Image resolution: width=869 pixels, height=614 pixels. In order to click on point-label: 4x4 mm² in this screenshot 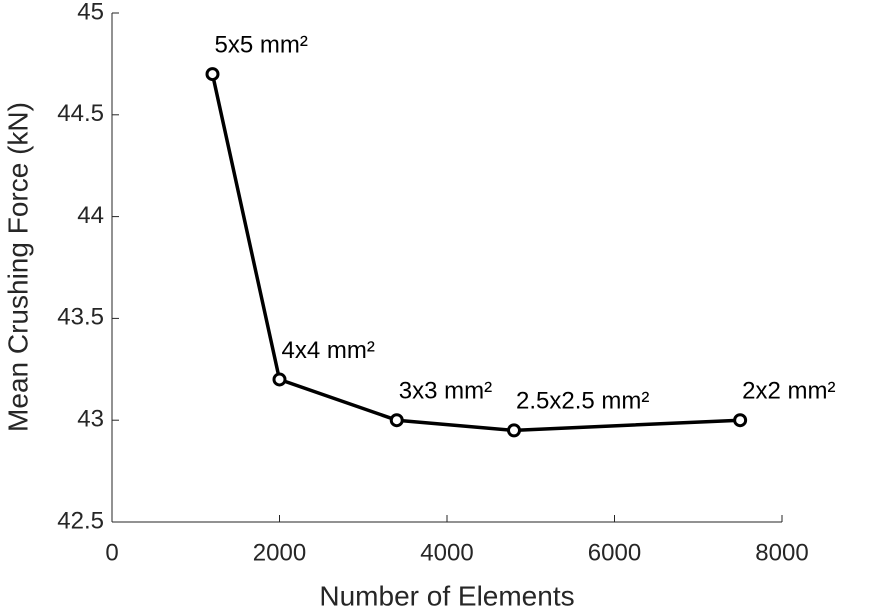, I will do `click(328, 350)`.